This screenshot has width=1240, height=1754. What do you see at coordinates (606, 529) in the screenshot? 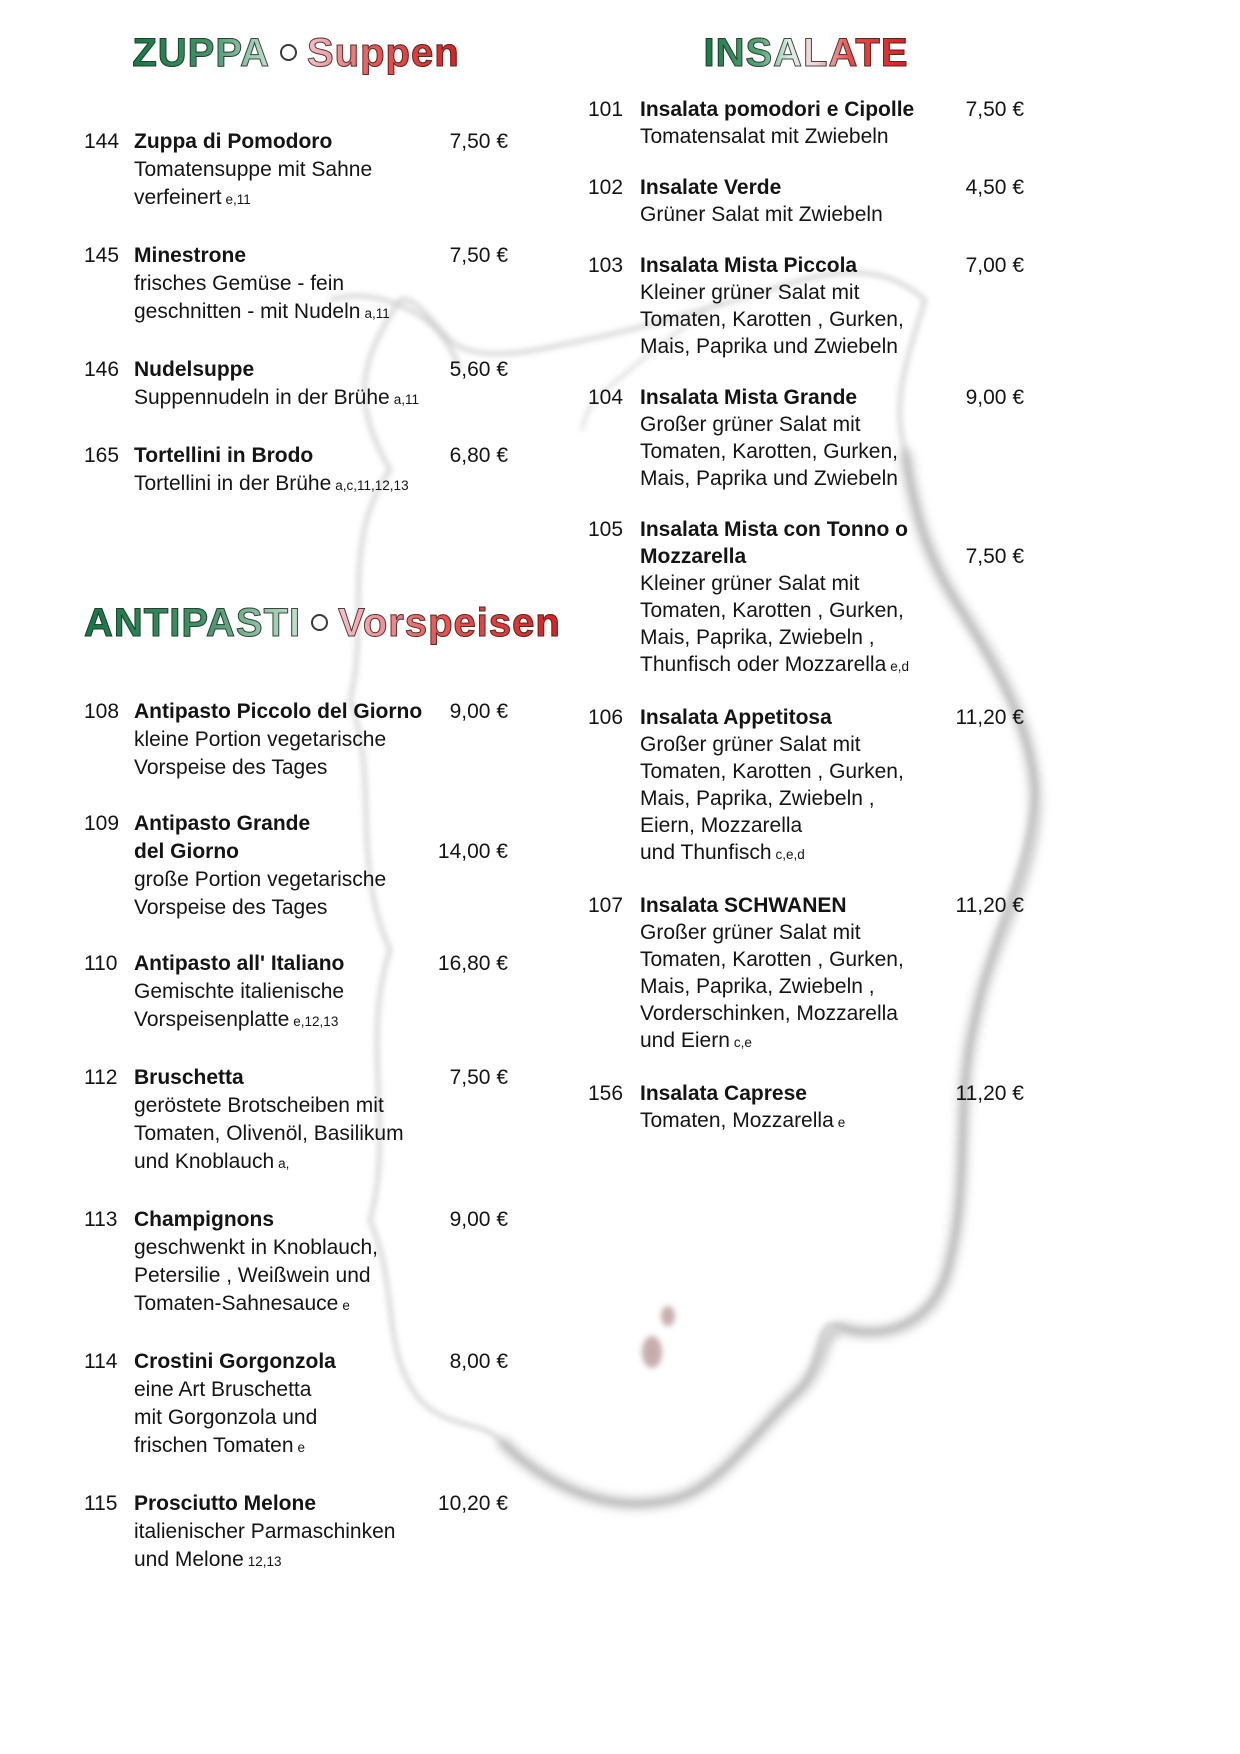
I see `item-number: 105` at bounding box center [606, 529].